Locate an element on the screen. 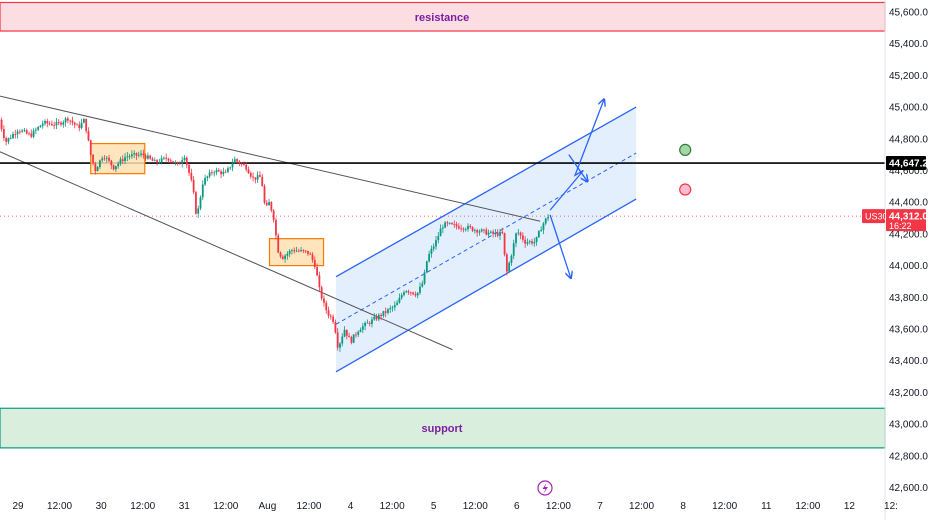  red-circle is located at coordinates (685, 189).